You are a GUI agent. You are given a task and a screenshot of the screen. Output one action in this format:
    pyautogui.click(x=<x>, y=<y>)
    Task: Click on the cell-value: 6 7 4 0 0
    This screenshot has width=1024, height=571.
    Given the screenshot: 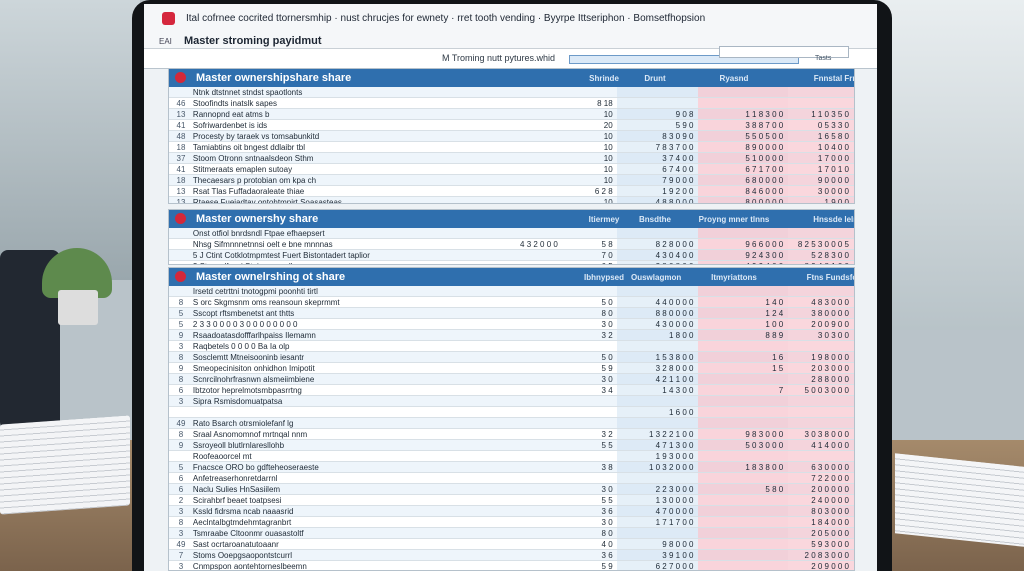 What is the action you would take?
    pyautogui.click(x=657, y=169)
    